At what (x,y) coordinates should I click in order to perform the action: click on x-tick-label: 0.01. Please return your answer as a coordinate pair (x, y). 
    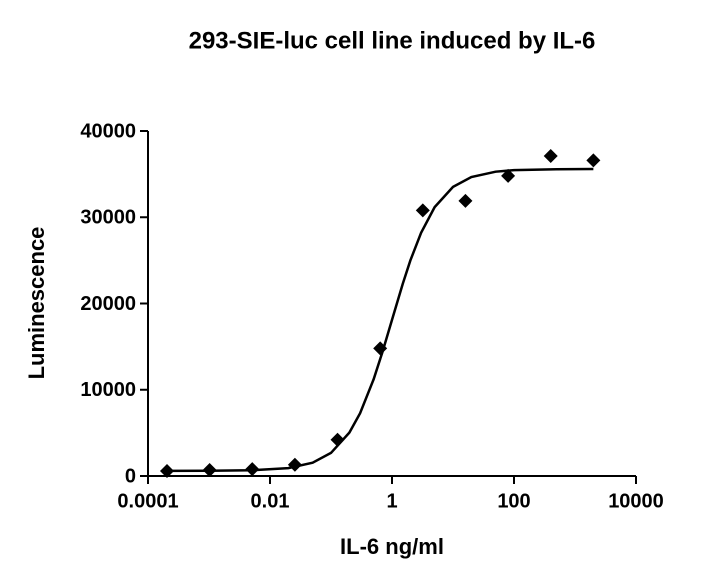
    Looking at the image, I should click on (270, 501).